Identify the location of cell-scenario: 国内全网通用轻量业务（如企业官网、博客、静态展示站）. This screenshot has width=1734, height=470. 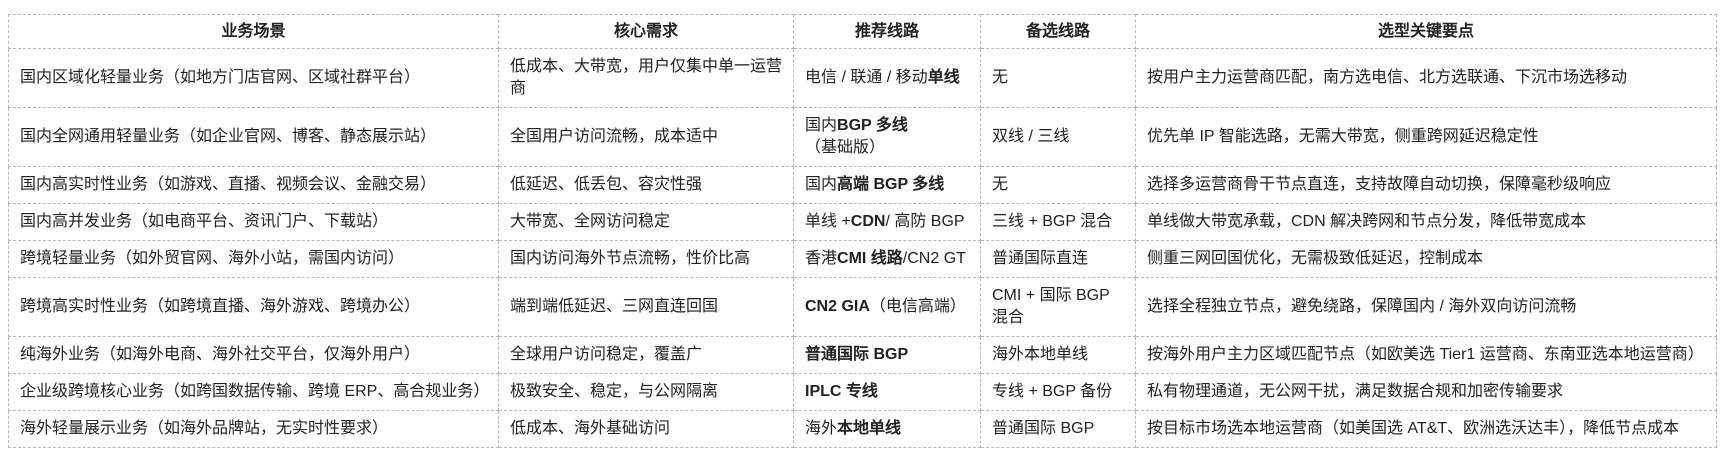
(253, 137).